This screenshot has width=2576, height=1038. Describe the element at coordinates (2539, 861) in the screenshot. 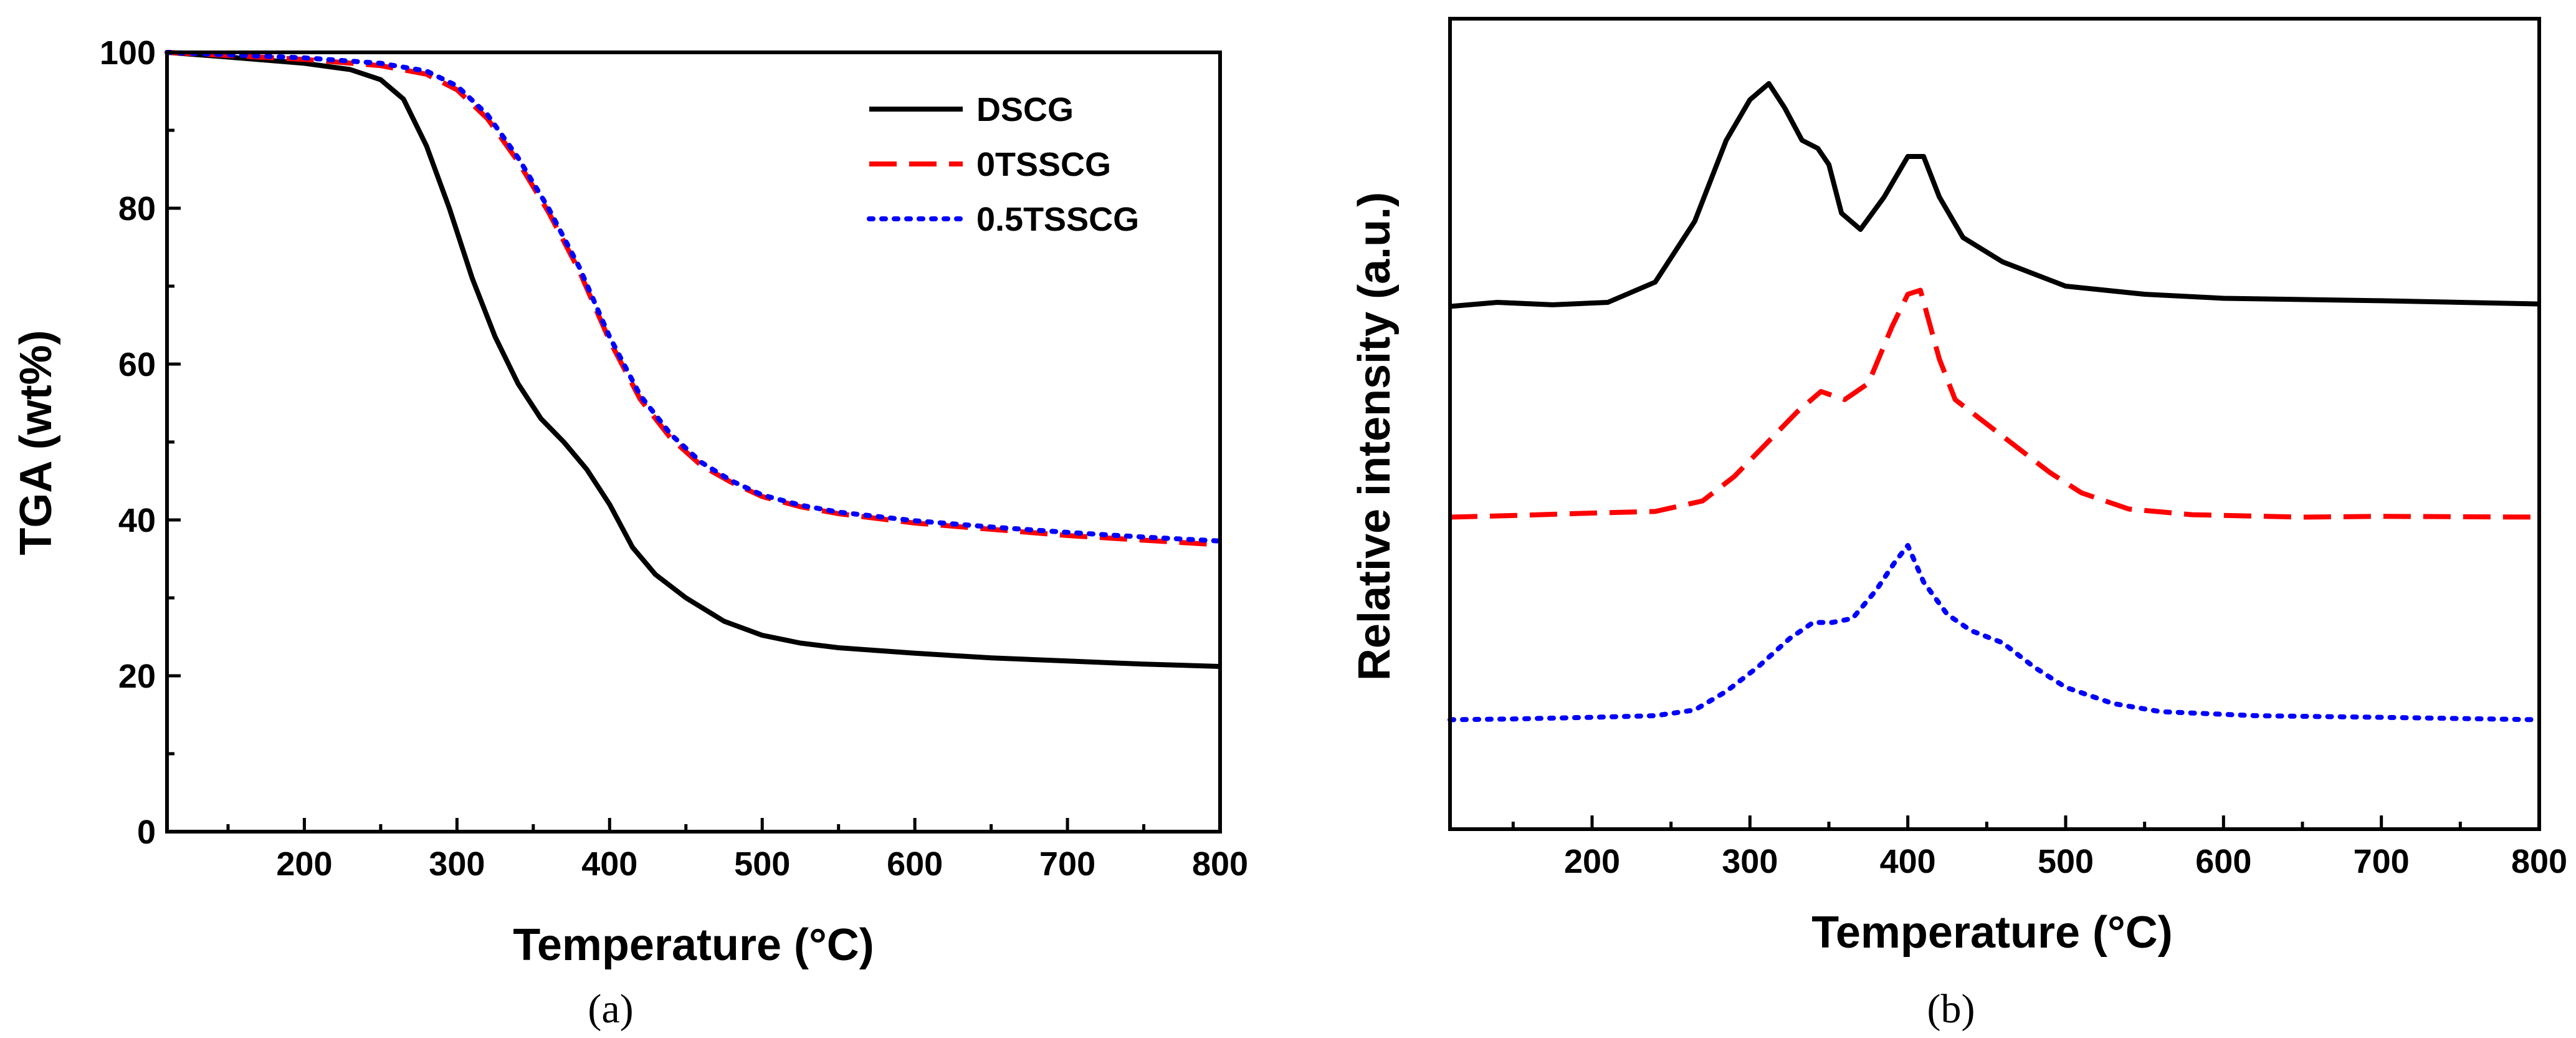

I see `panel-b-x-tick-label: 800` at that location.